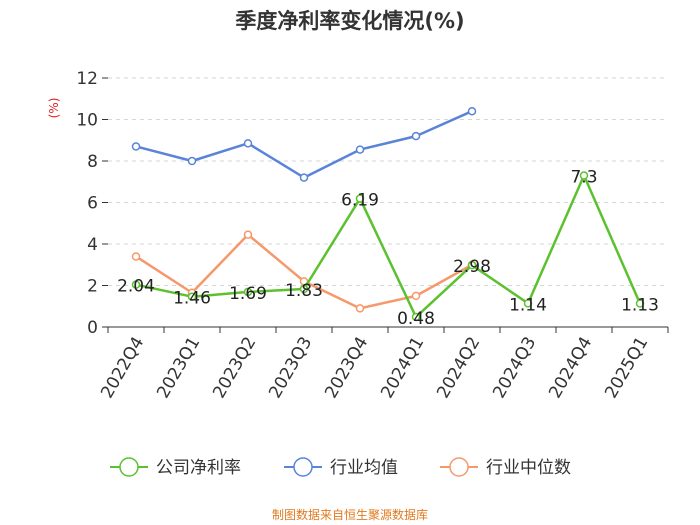  I want to click on x-tick-label: 2022Q4, so click(122, 368).